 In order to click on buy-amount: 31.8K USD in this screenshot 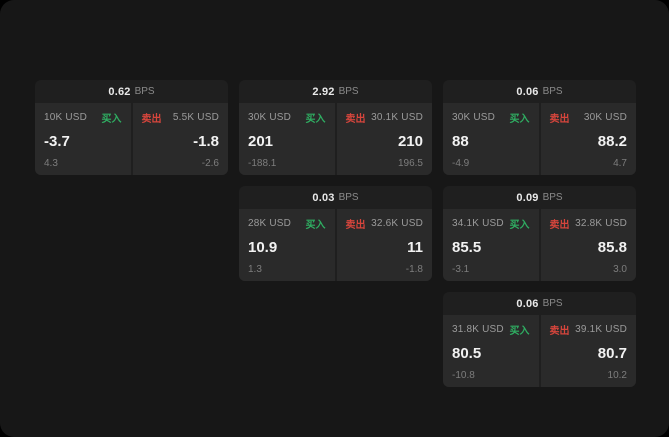, I will do `click(478, 329)`.